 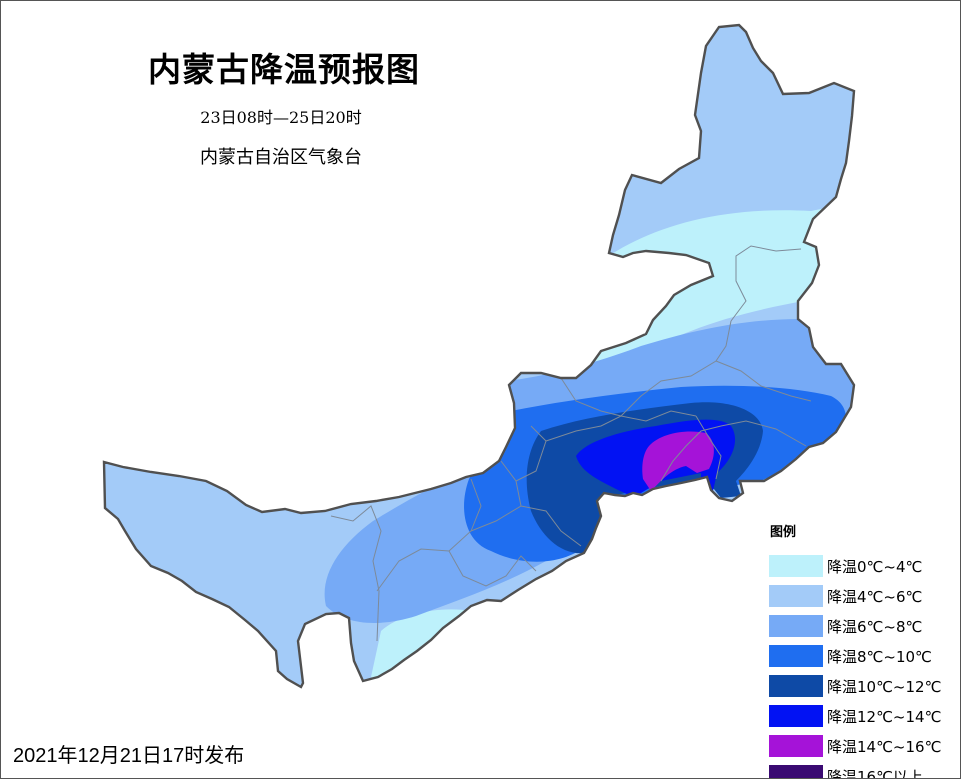 What do you see at coordinates (884, 716) in the screenshot?
I see `legend-label: 降温12℃~14℃` at bounding box center [884, 716].